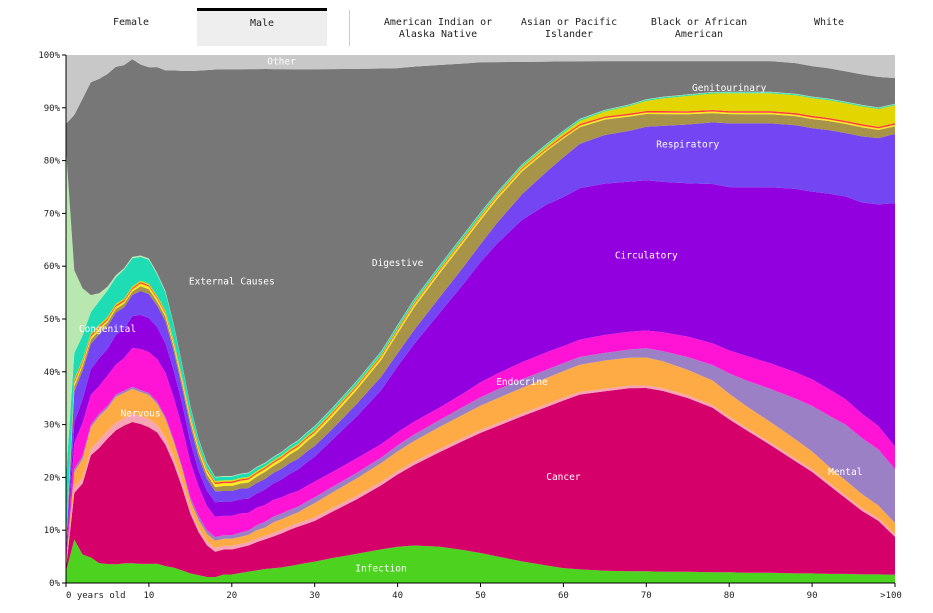  What do you see at coordinates (349, 28) in the screenshot?
I see `tab-divider` at bounding box center [349, 28].